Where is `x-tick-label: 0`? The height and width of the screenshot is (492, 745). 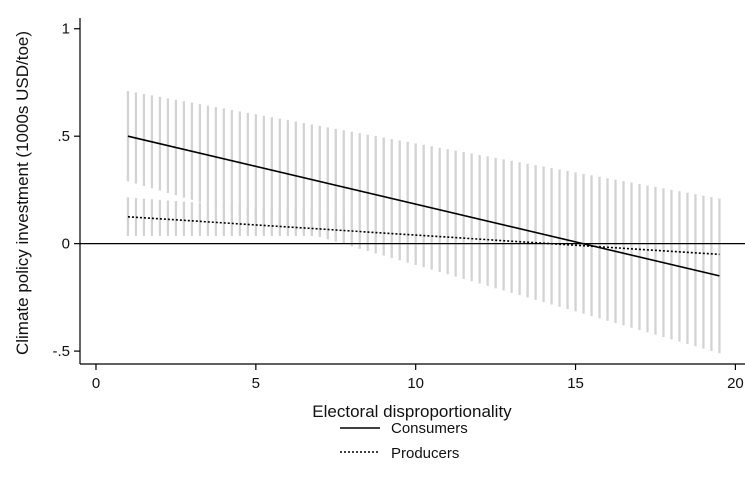
x-tick-label: 0 is located at coordinates (96, 383).